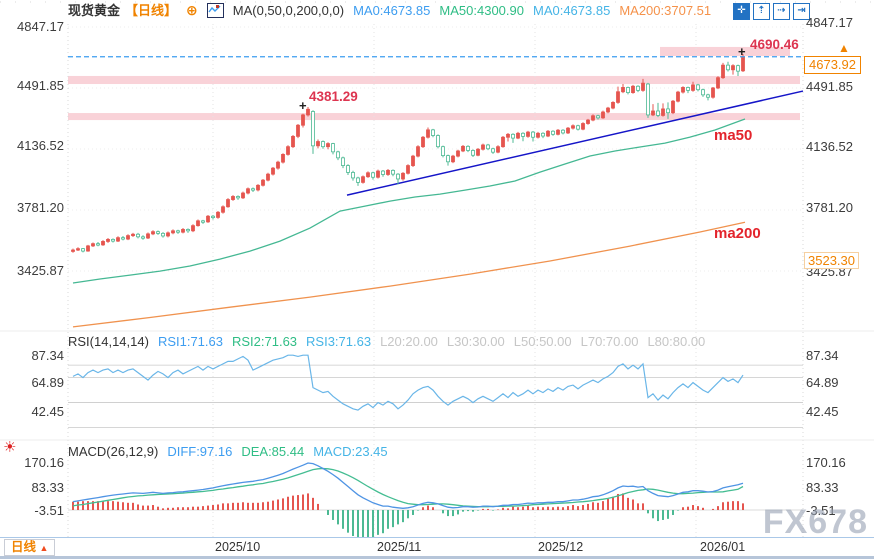  I want to click on y-scale-icon: ⇡, so click(761, 11).